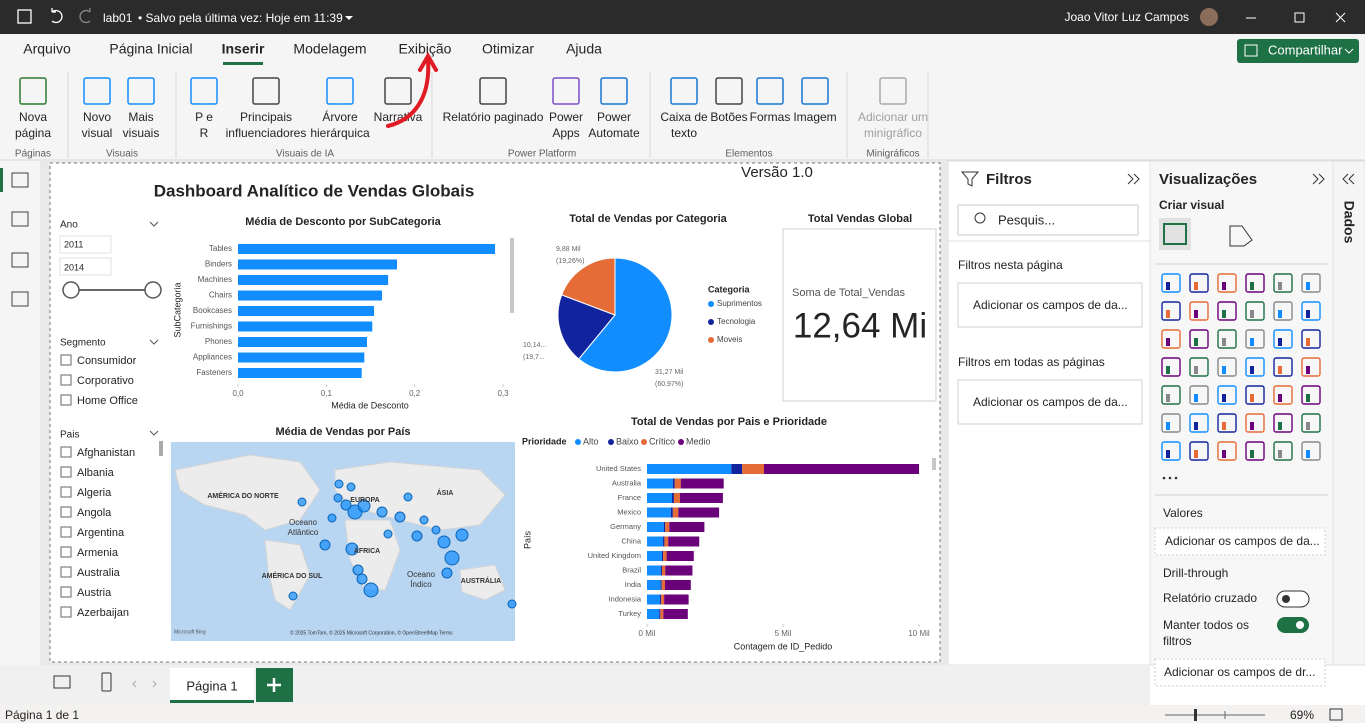 Image resolution: width=1365 pixels, height=723 pixels. I want to click on slicer-item: Corporativo, so click(105, 381).